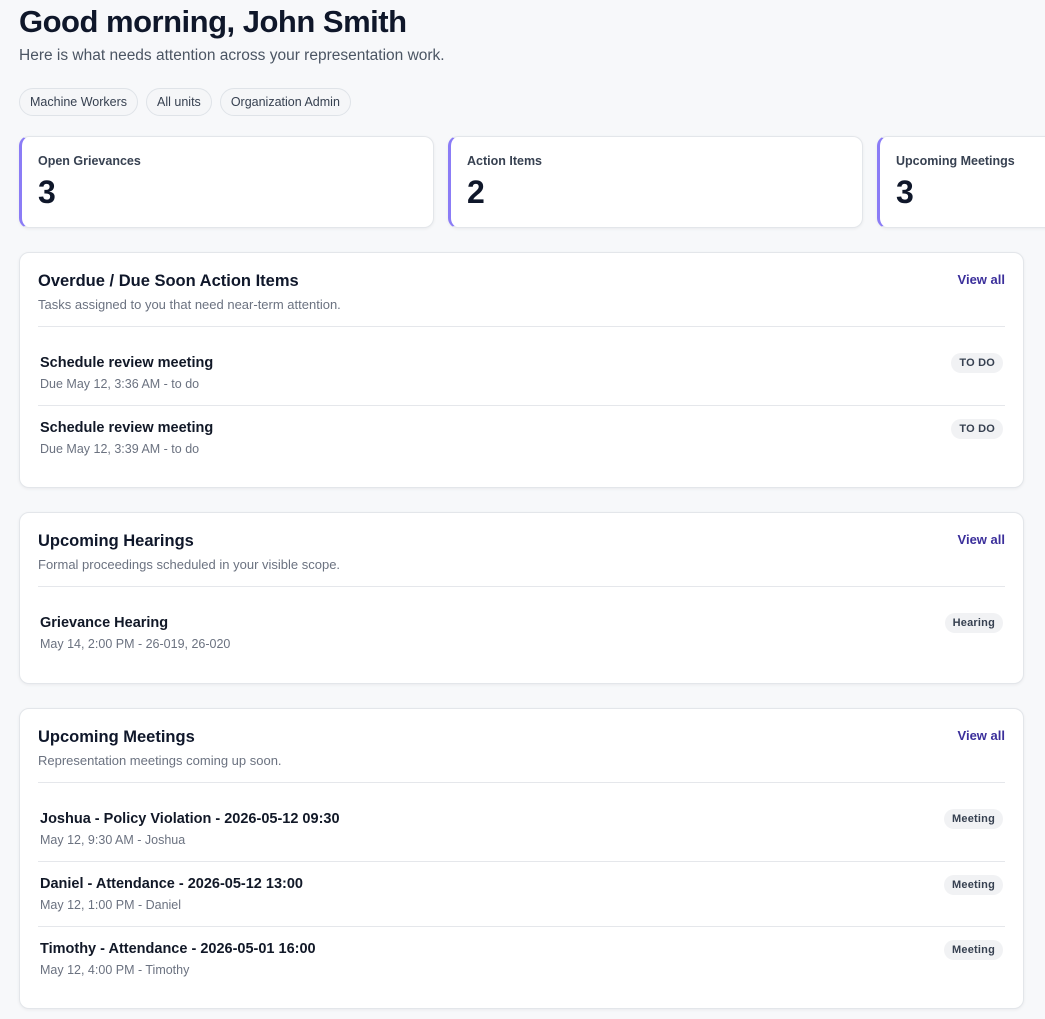 The image size is (1045, 1019). I want to click on item-subtitle: Due May 12, 3:39 AM - to do, so click(120, 449).